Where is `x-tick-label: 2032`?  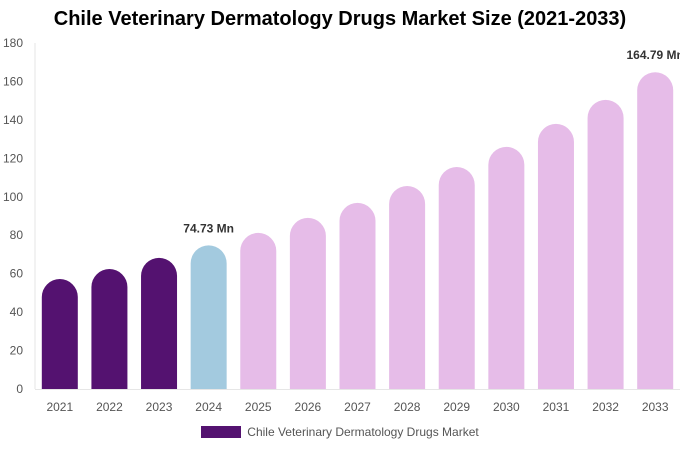
x-tick-label: 2032 is located at coordinates (605, 407).